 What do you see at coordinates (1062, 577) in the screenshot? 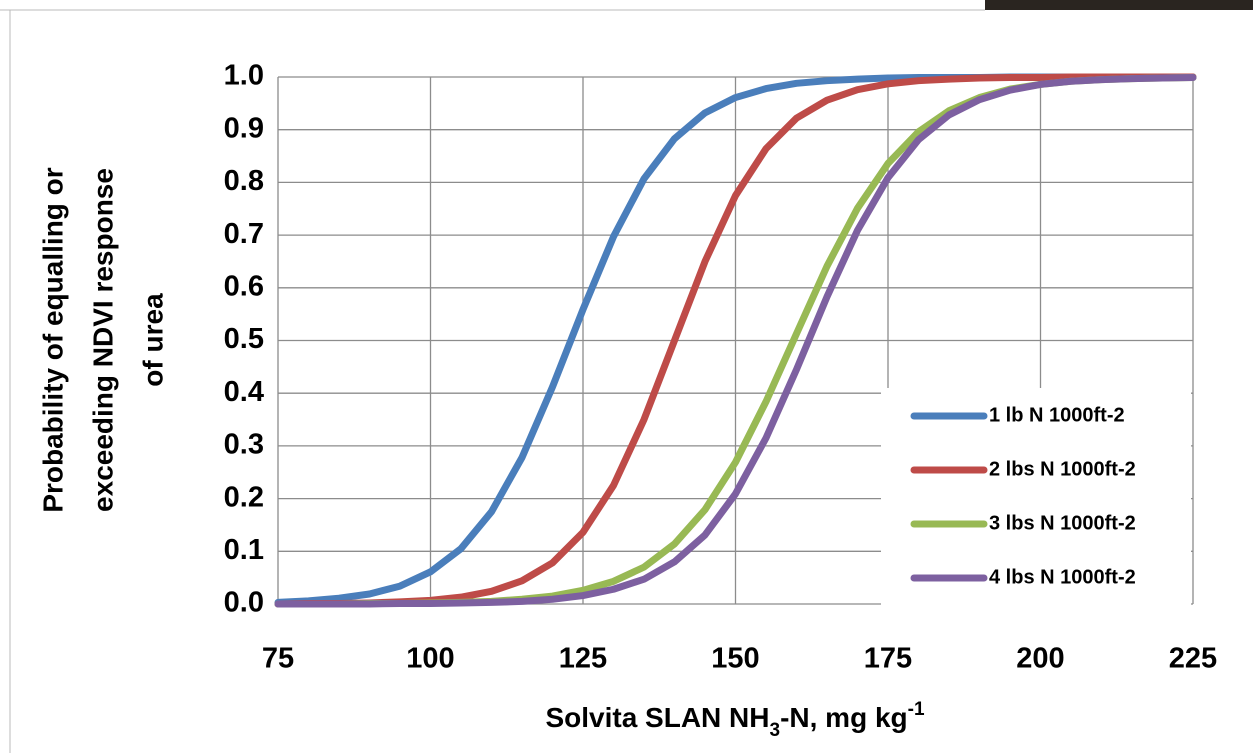
I see `legend-label: 4 lbs N 1000ft-2` at bounding box center [1062, 577].